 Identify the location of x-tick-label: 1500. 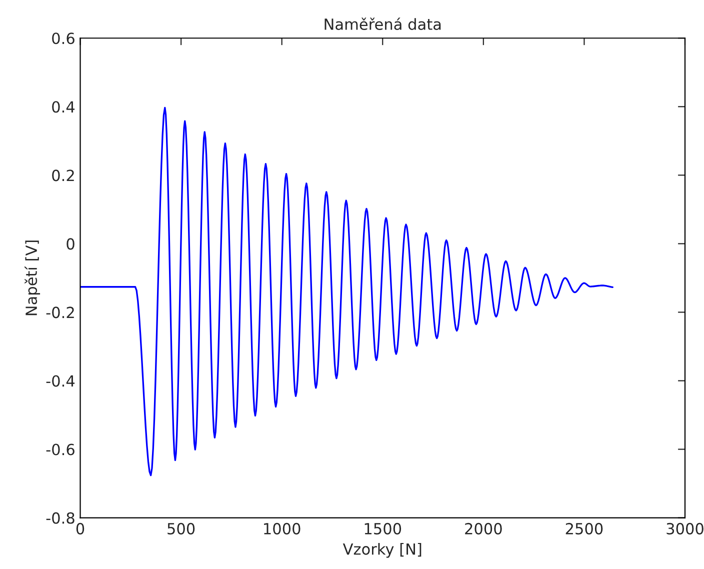
(383, 528).